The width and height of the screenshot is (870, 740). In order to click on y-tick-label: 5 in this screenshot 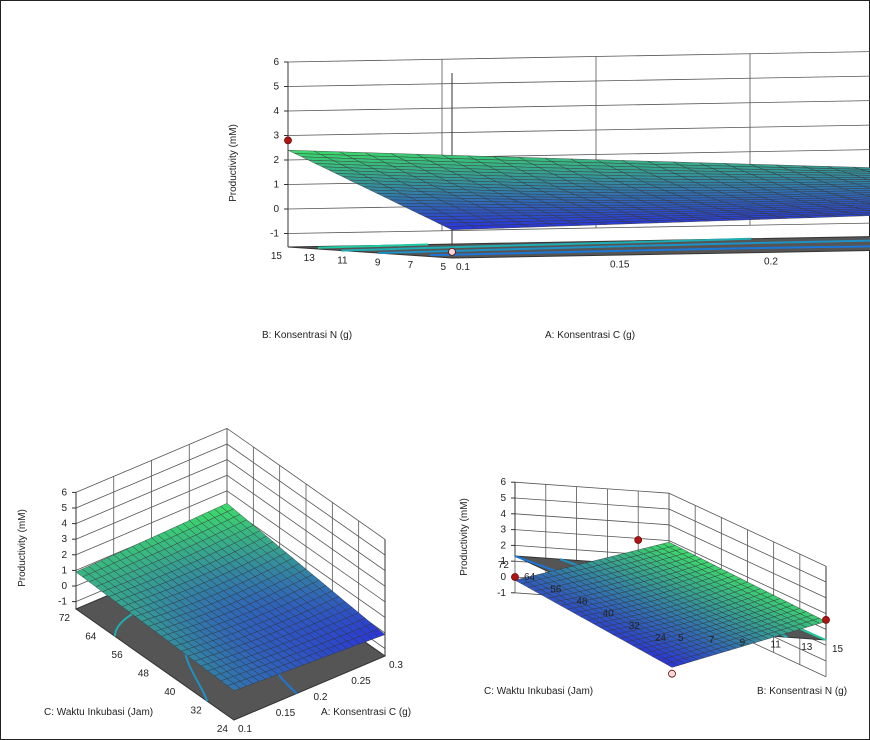, I will do `click(443, 267)`.